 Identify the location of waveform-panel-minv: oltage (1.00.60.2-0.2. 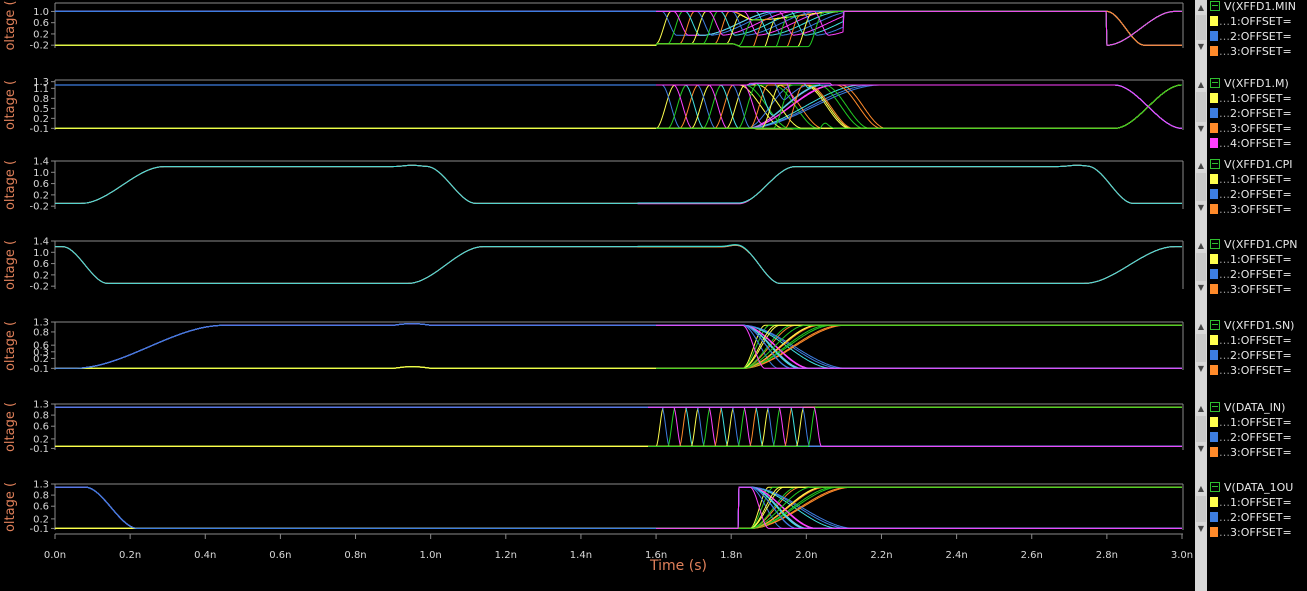
(593, 26).